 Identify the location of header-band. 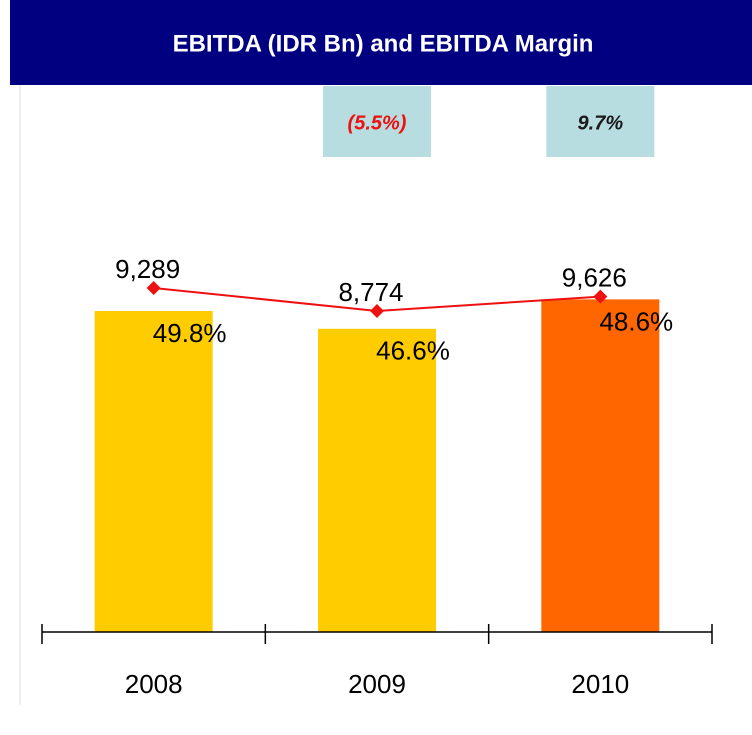
(381, 42).